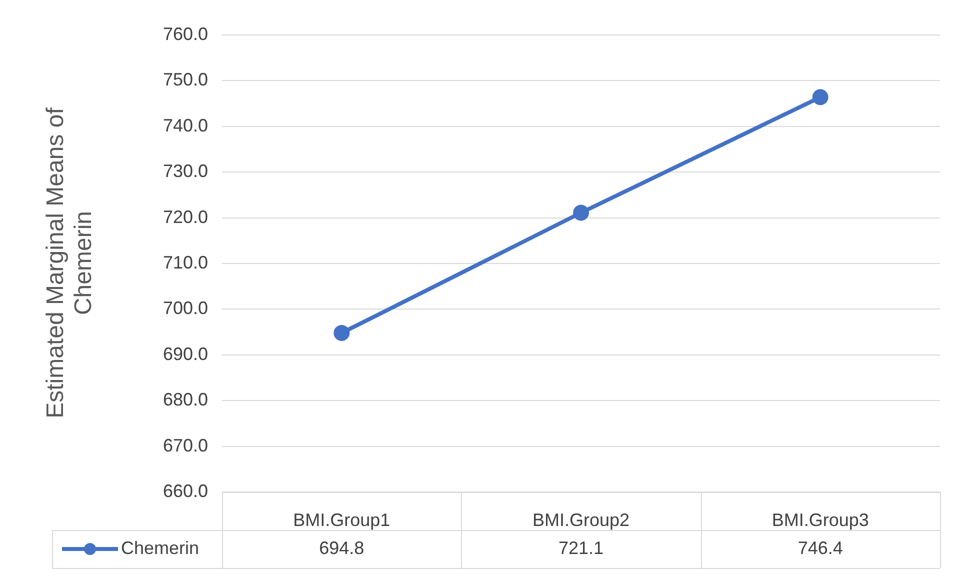  What do you see at coordinates (581, 520) in the screenshot?
I see `x-tick-label: BMI.Group2` at bounding box center [581, 520].